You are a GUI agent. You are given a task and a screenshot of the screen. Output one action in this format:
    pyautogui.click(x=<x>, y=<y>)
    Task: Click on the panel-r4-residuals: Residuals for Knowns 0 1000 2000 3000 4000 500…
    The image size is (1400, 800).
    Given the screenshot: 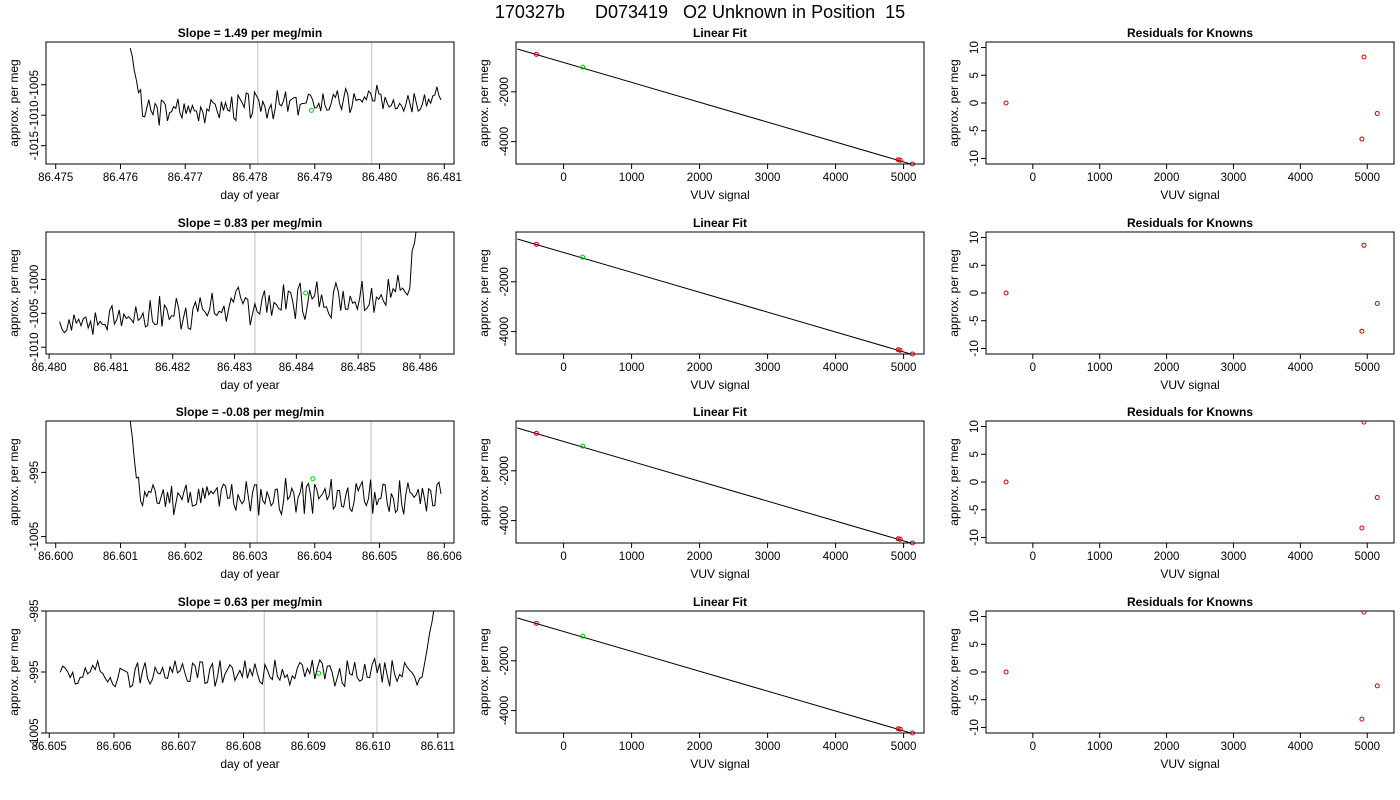 What is the action you would take?
    pyautogui.click(x=1171, y=683)
    